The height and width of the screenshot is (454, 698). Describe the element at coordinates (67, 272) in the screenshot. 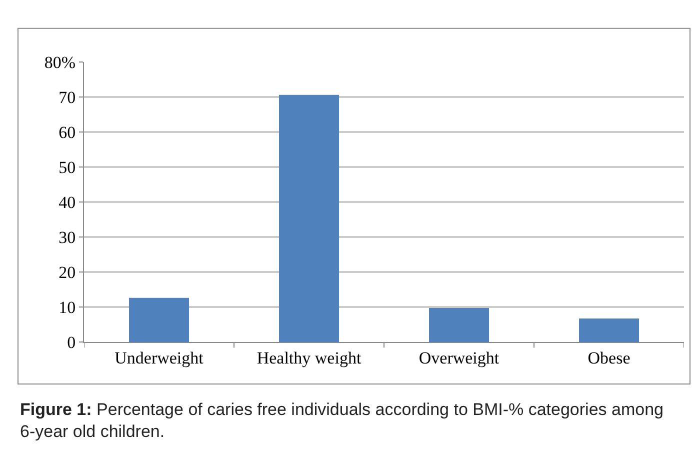

I see `y-tick-label: 20` at that location.